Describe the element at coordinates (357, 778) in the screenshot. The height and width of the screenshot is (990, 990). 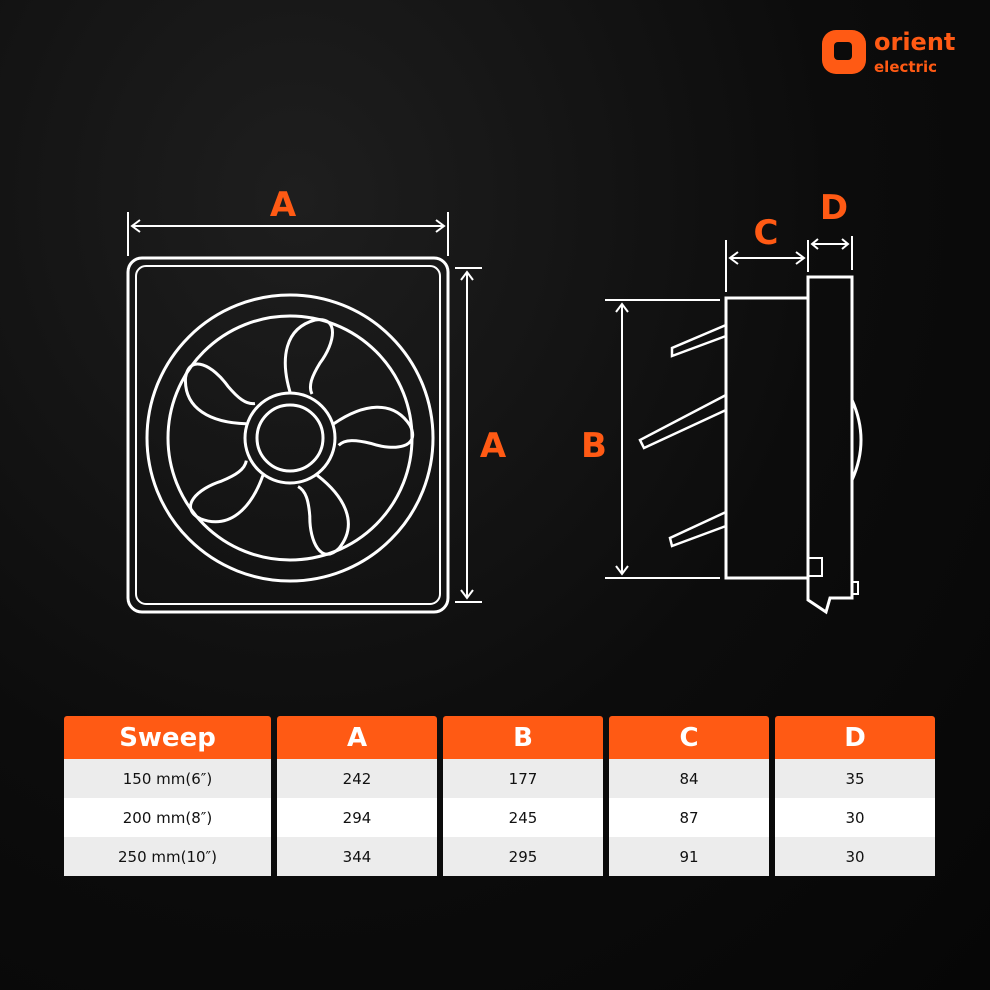
I see `table-cell: 242` at that location.